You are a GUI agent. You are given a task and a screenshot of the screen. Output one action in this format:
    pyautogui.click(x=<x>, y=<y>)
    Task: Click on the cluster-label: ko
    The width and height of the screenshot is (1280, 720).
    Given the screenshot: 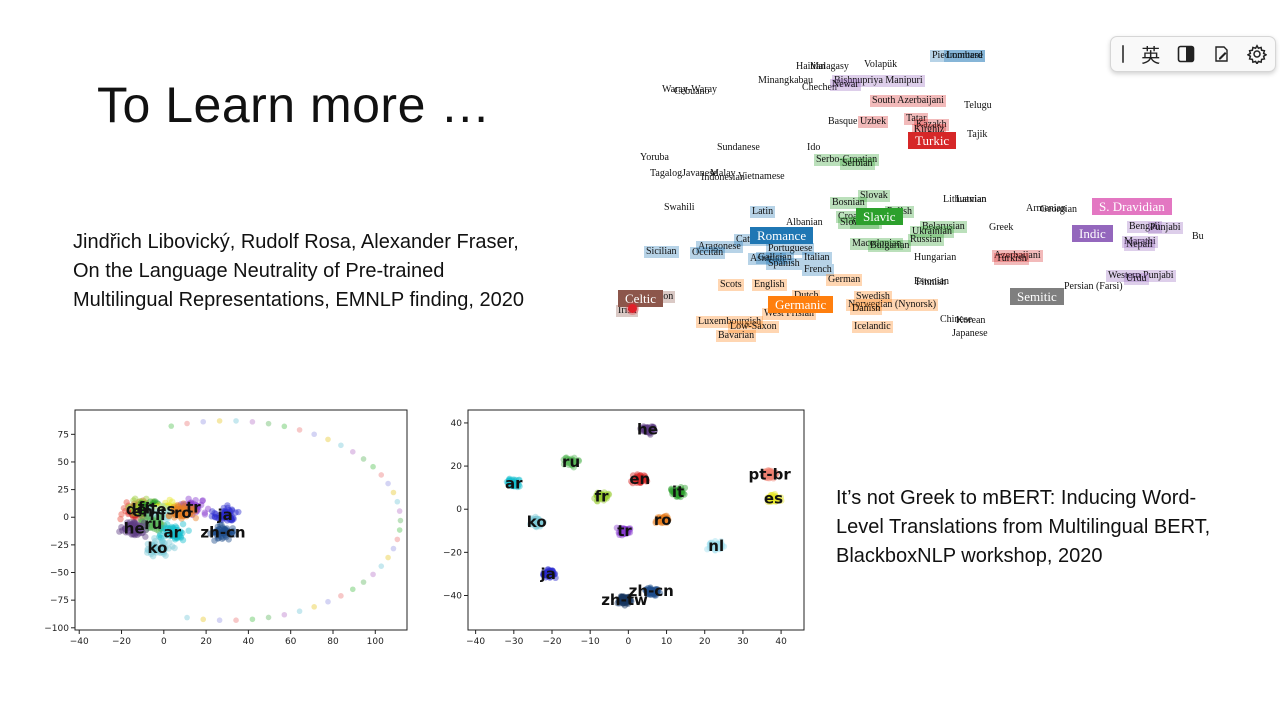 What is the action you would take?
    pyautogui.click(x=158, y=548)
    